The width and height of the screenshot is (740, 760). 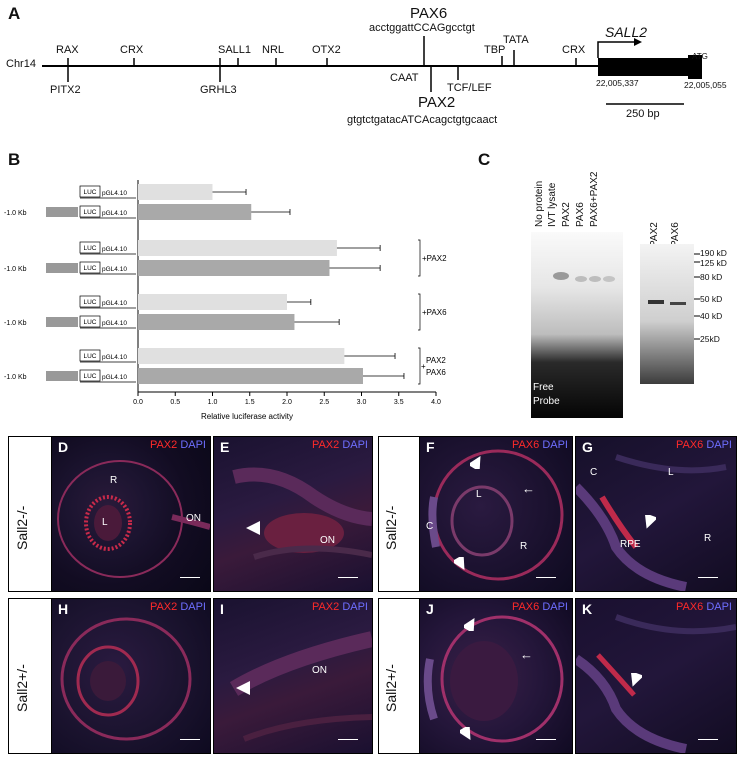 What do you see at coordinates (67, 50) in the screenshot?
I see `site-rax: RAX` at bounding box center [67, 50].